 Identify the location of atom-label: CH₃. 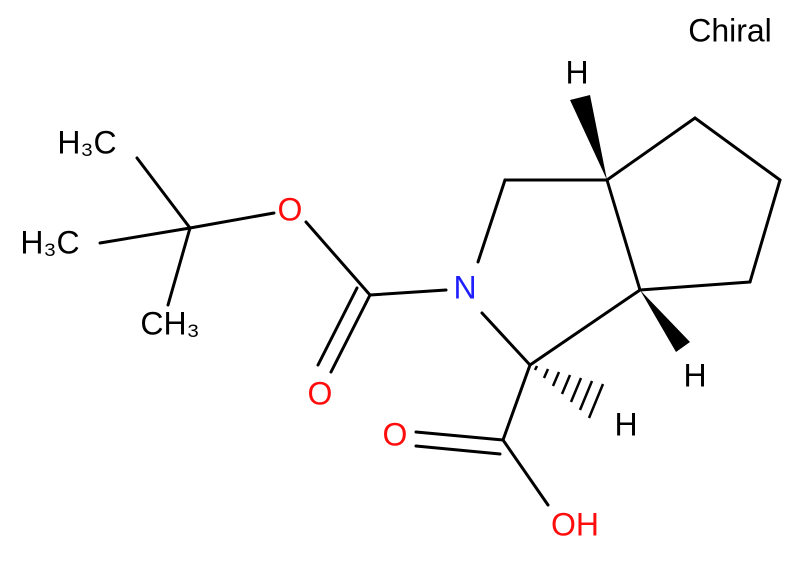
(169, 323).